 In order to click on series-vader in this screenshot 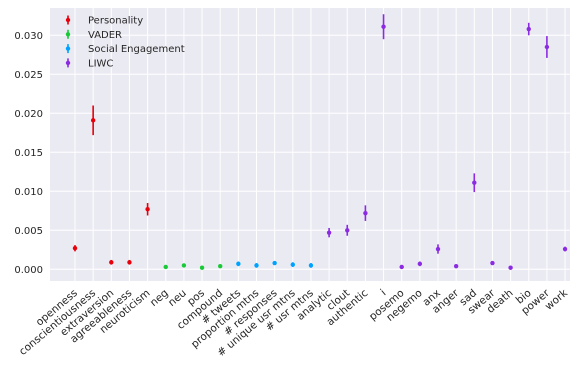, I will do `click(193, 266)`.